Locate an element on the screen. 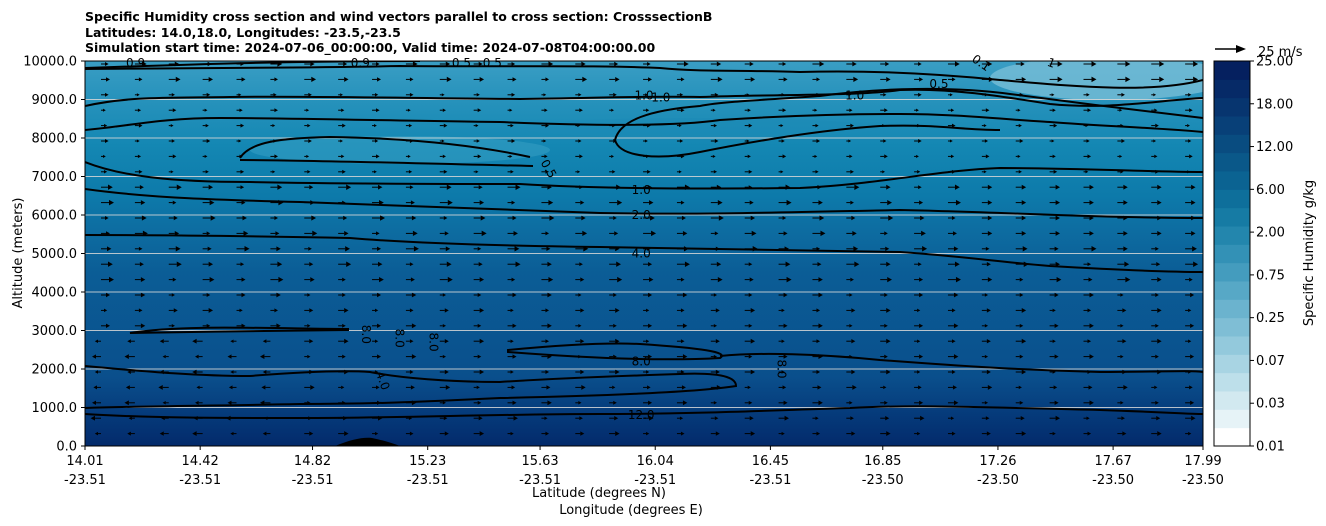  y-tick-label: 4000.0 is located at coordinates (55, 293).